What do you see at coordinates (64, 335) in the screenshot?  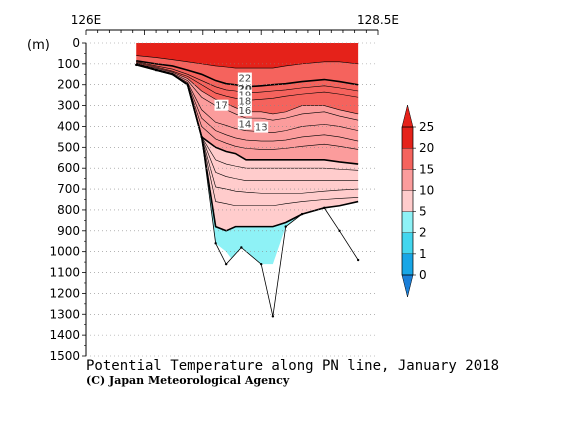 I see `y-tick-label: 1400` at bounding box center [64, 335].